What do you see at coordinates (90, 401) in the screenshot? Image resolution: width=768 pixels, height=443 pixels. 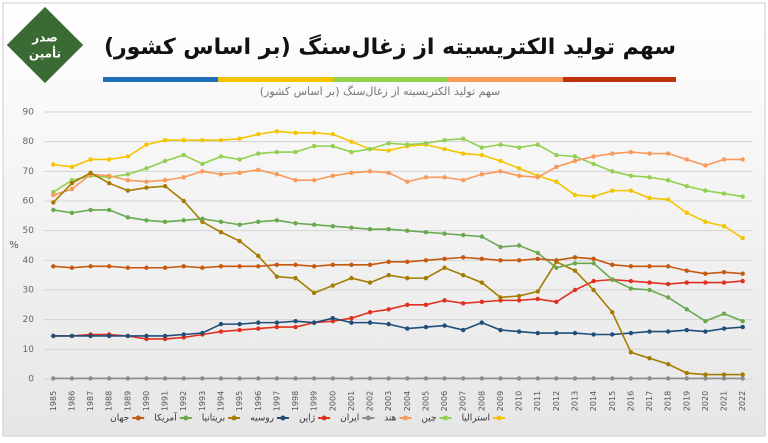 I see `x-tick-label: 1987` at bounding box center [90, 401].